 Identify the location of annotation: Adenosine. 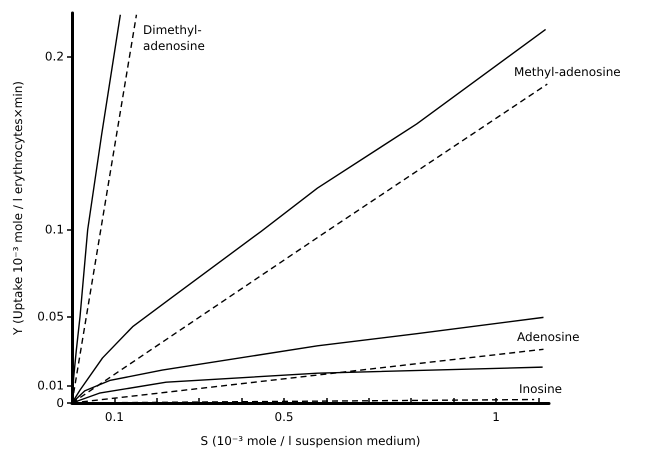
(548, 337).